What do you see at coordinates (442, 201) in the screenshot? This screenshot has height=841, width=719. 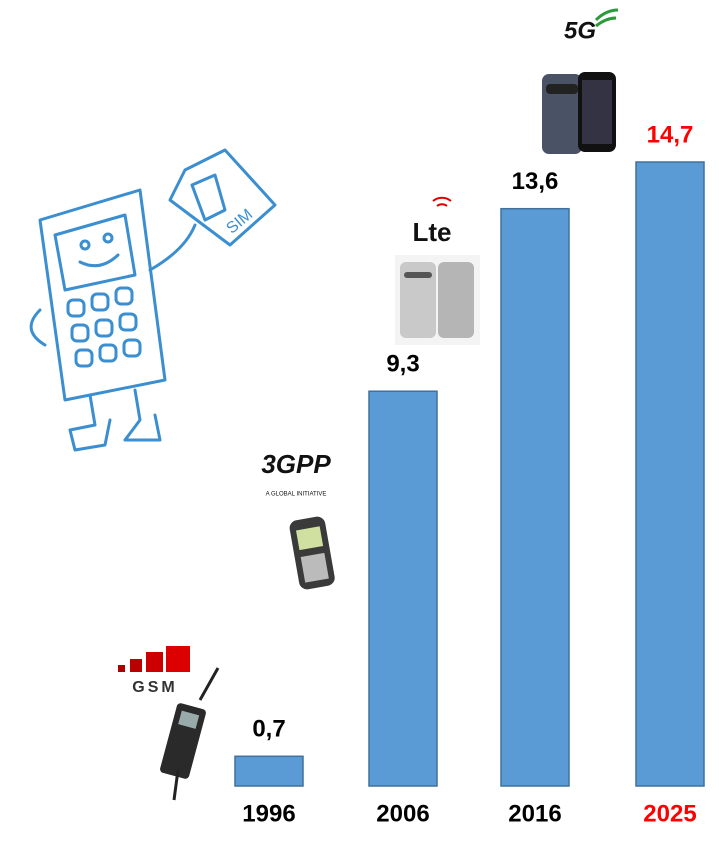 I see `lte-signal` at bounding box center [442, 201].